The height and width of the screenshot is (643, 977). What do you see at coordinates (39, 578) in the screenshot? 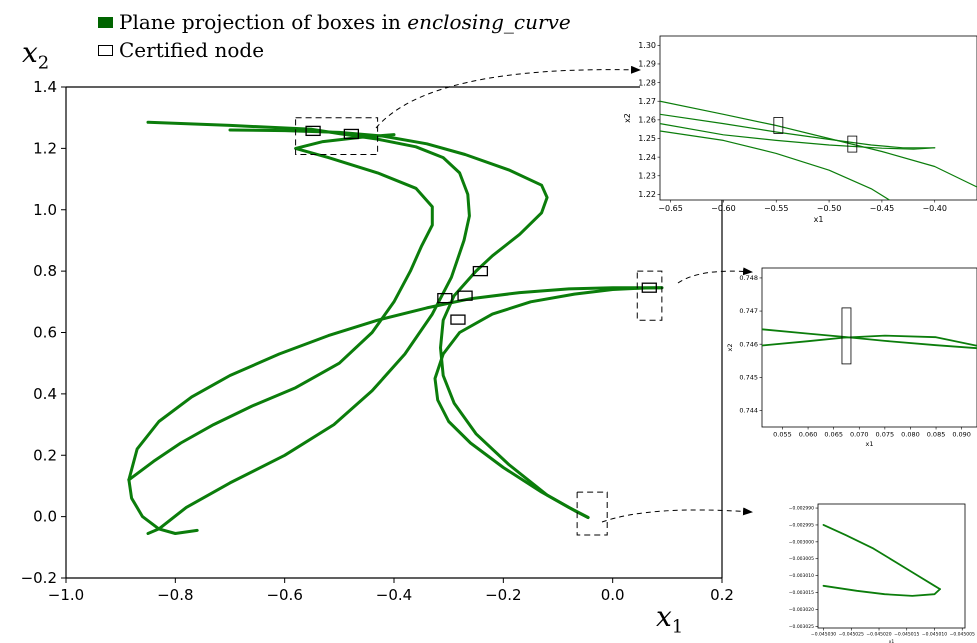
I see `y-tick-label: −0.2` at bounding box center [39, 578].